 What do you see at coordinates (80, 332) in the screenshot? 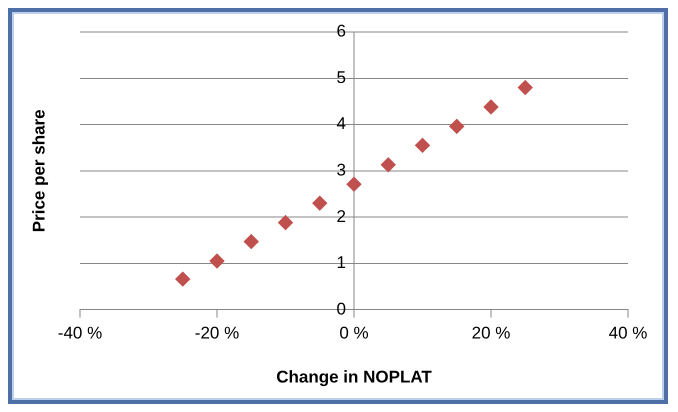
I see `x-tick-label: -40 %` at bounding box center [80, 332].